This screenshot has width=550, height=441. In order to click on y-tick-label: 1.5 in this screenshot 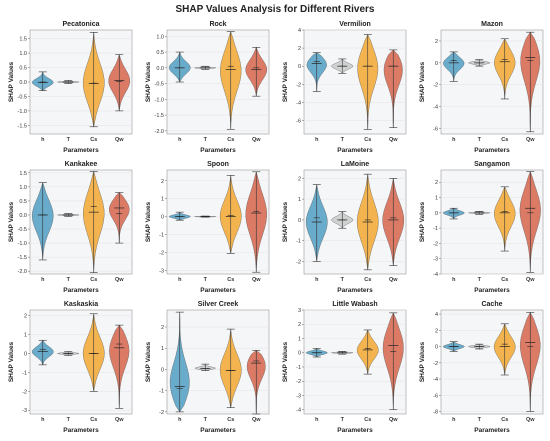, I will do `click(23, 174)`.